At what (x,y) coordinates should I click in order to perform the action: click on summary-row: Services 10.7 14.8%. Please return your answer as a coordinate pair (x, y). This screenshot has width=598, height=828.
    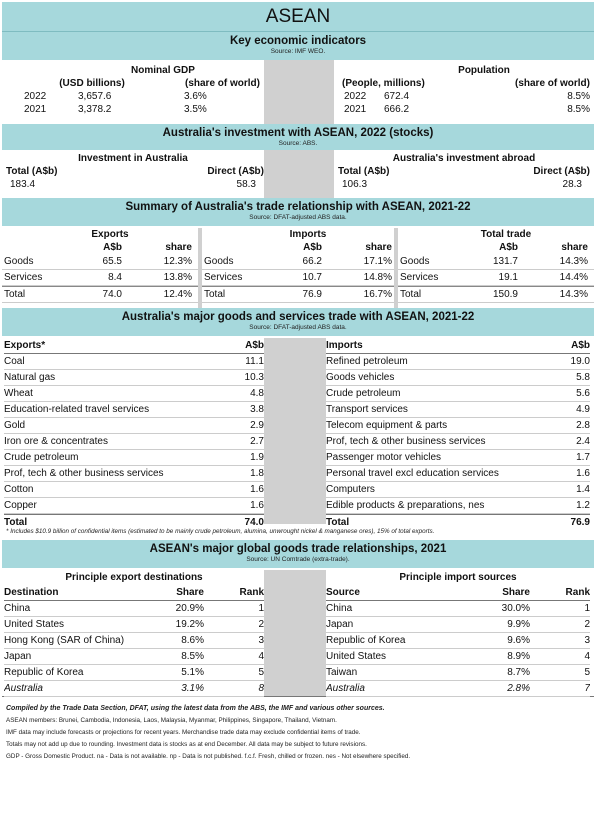
    Looking at the image, I should click on (298, 278).